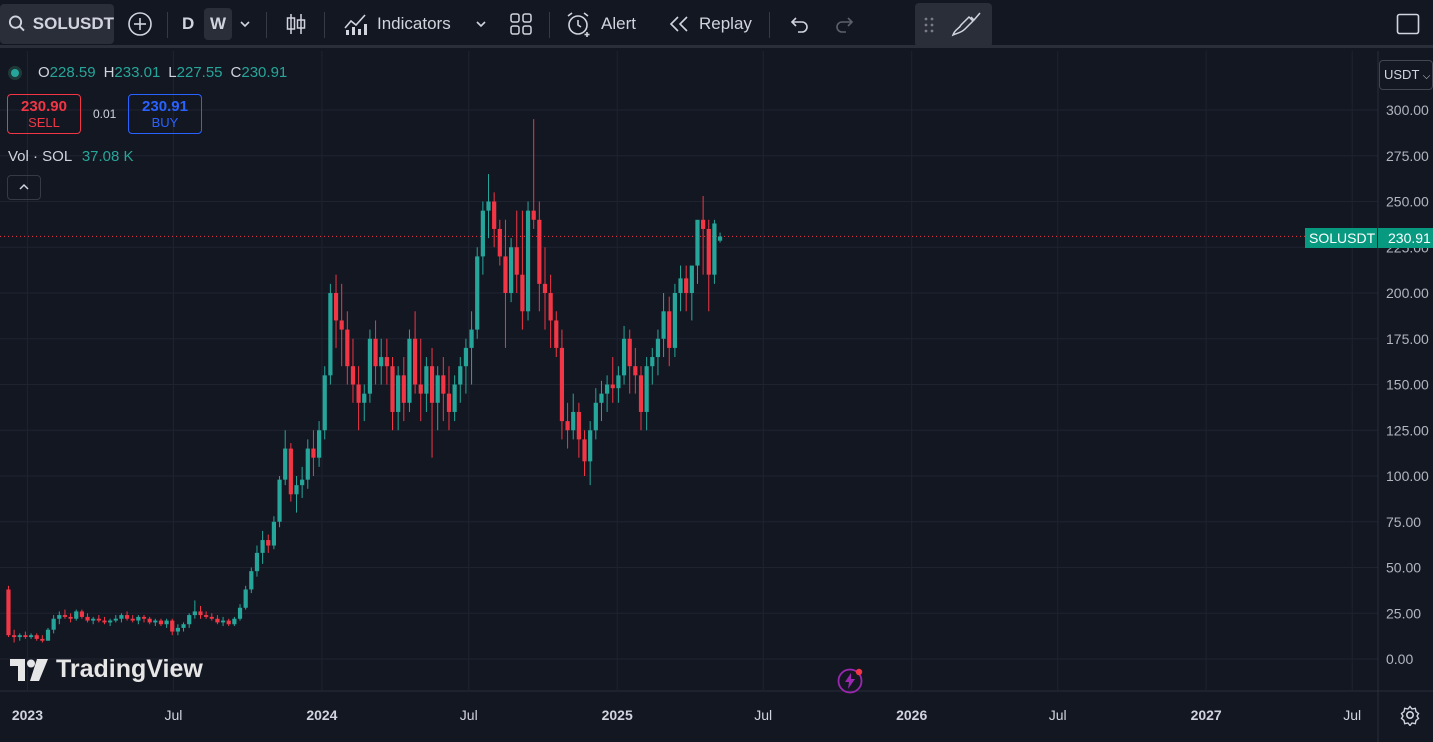 The height and width of the screenshot is (742, 1433). Describe the element at coordinates (929, 25) in the screenshot. I see `drag-handle-icon` at that location.